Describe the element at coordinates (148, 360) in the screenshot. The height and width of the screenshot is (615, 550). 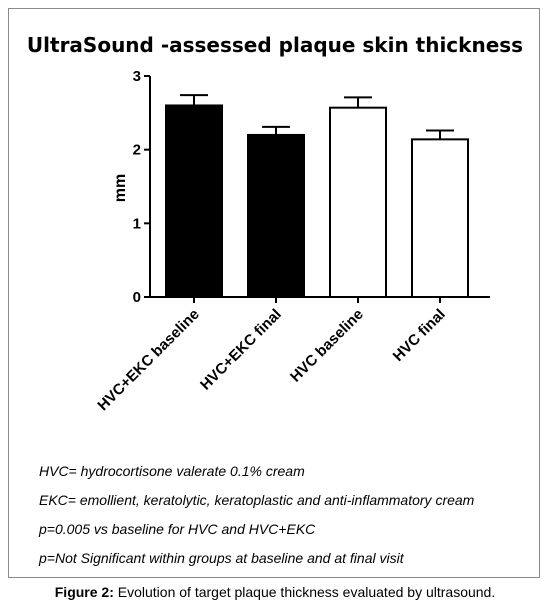
I see `x-tick-label: HVC+EKC baseline` at that location.